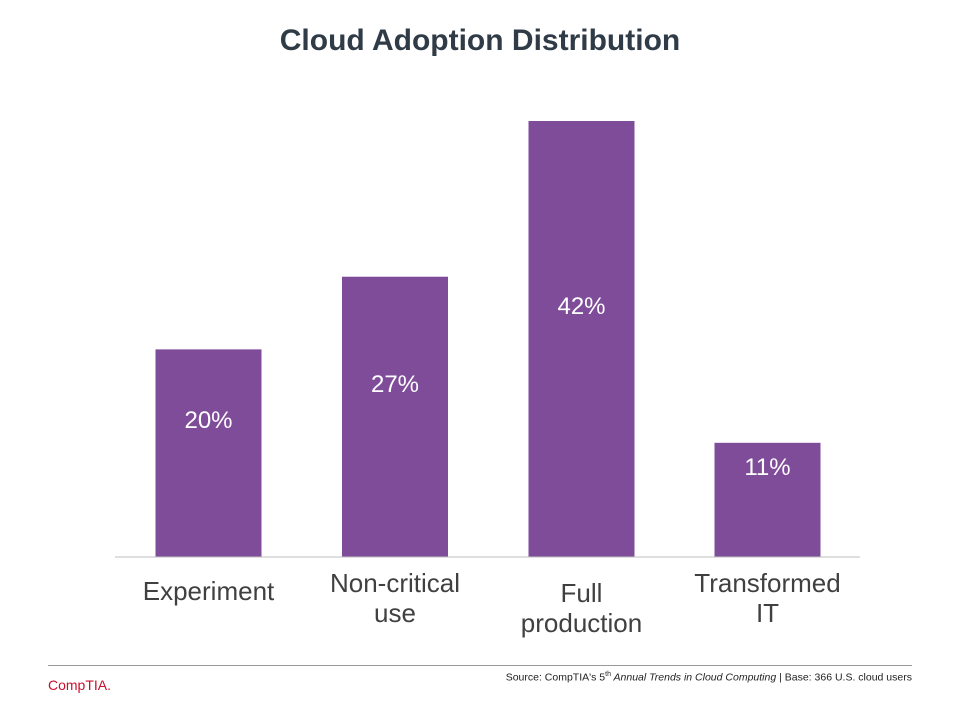 The height and width of the screenshot is (720, 960). Describe the element at coordinates (581, 623) in the screenshot. I see `category-label-2-line-1: production` at that location.